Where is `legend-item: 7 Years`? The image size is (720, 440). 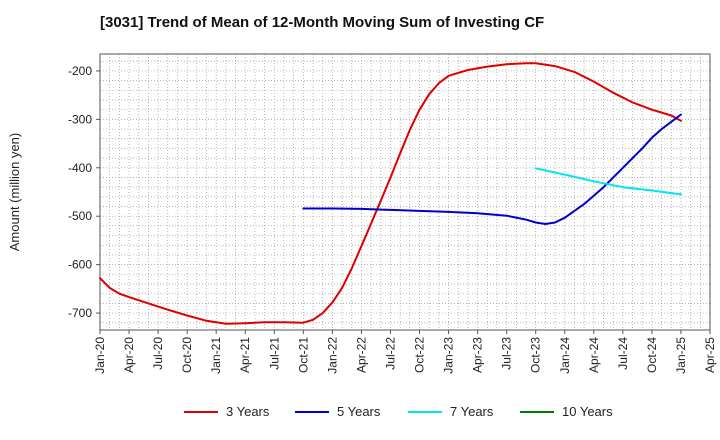 legend-item: 7 Years is located at coordinates (450, 411).